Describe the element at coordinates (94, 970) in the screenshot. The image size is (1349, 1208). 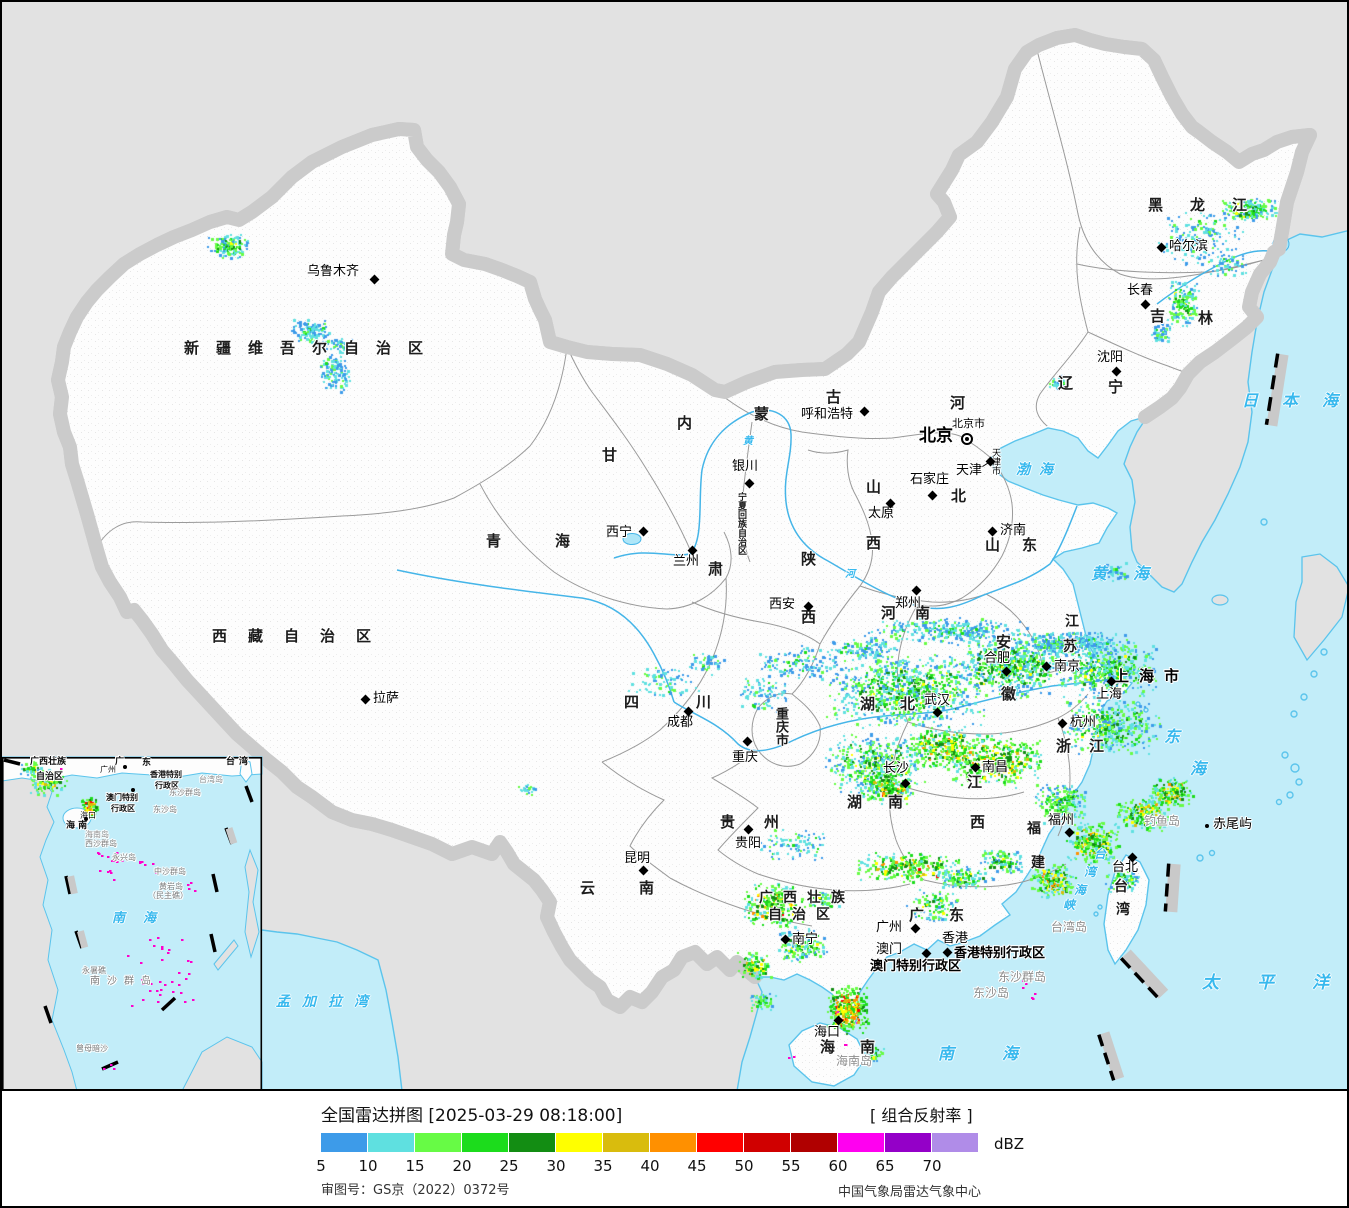
I see `map-label: 永暑礁` at that location.